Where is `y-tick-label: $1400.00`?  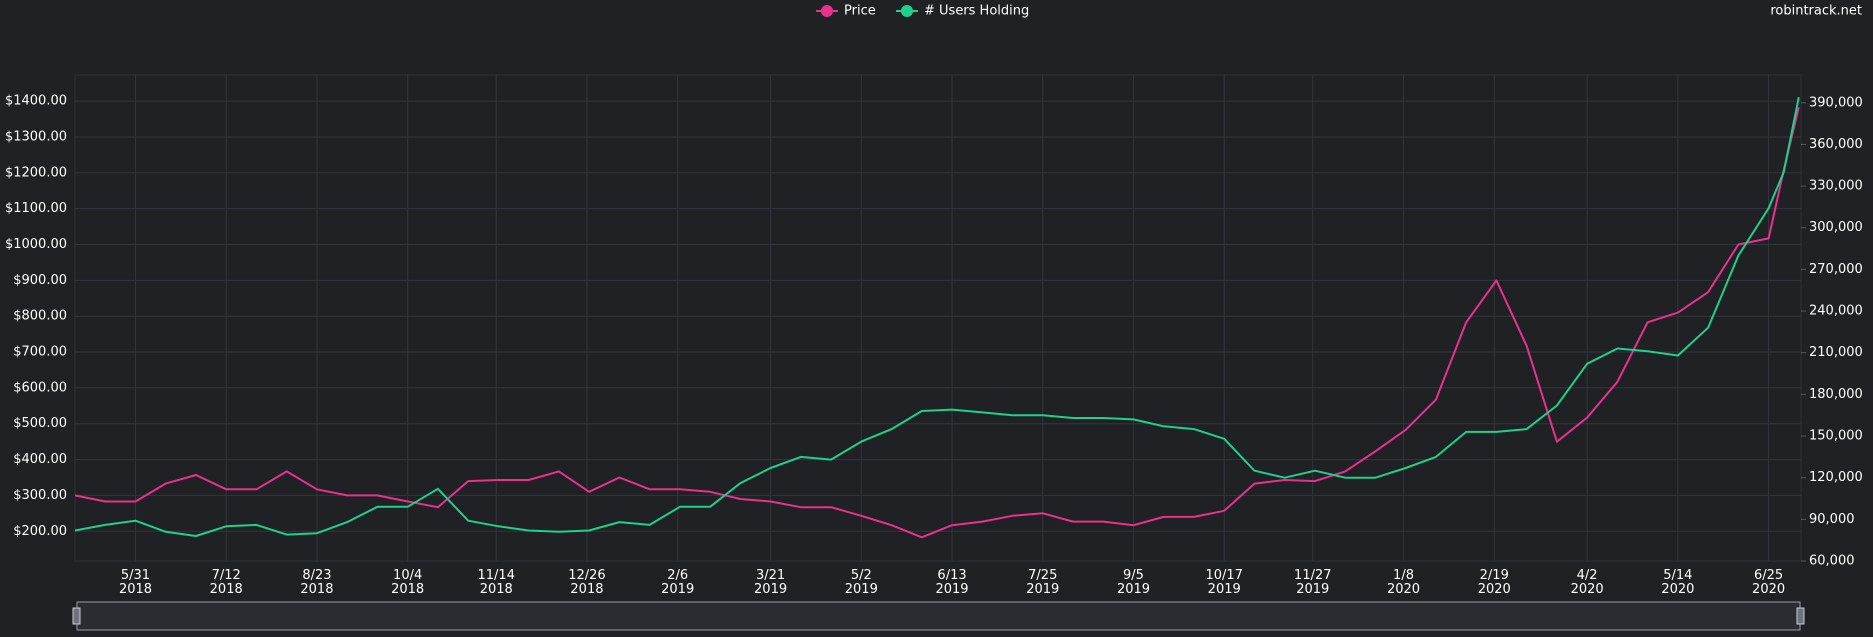
y-tick-label: $1400.00 is located at coordinates (36, 101).